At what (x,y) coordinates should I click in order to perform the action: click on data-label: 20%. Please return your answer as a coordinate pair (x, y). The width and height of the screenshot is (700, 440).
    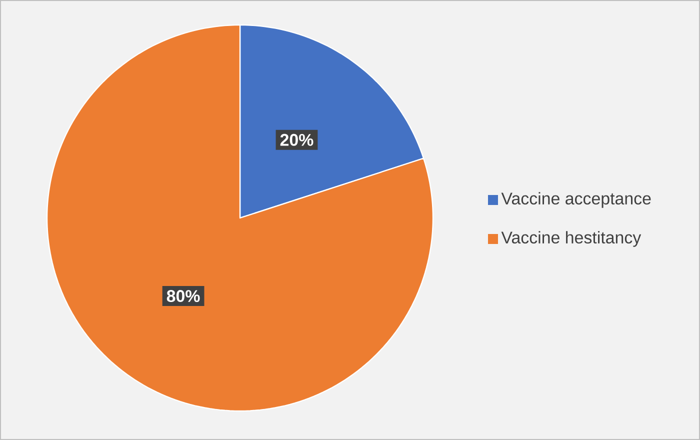
    Looking at the image, I should click on (297, 140).